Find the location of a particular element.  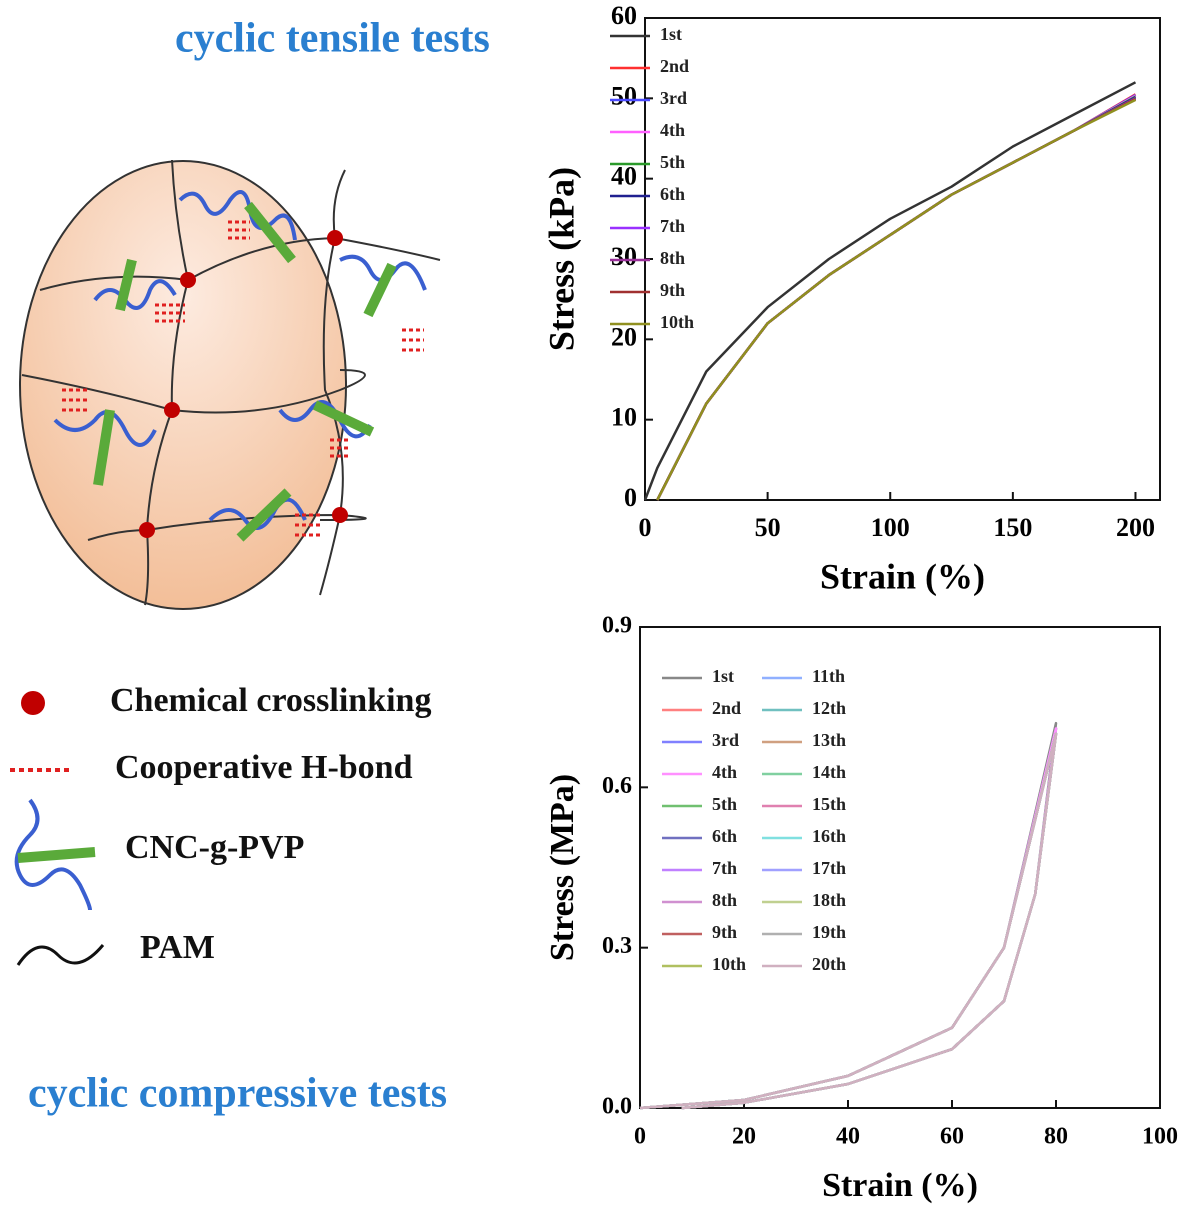

y-tick-label: 0 is located at coordinates (630, 497).